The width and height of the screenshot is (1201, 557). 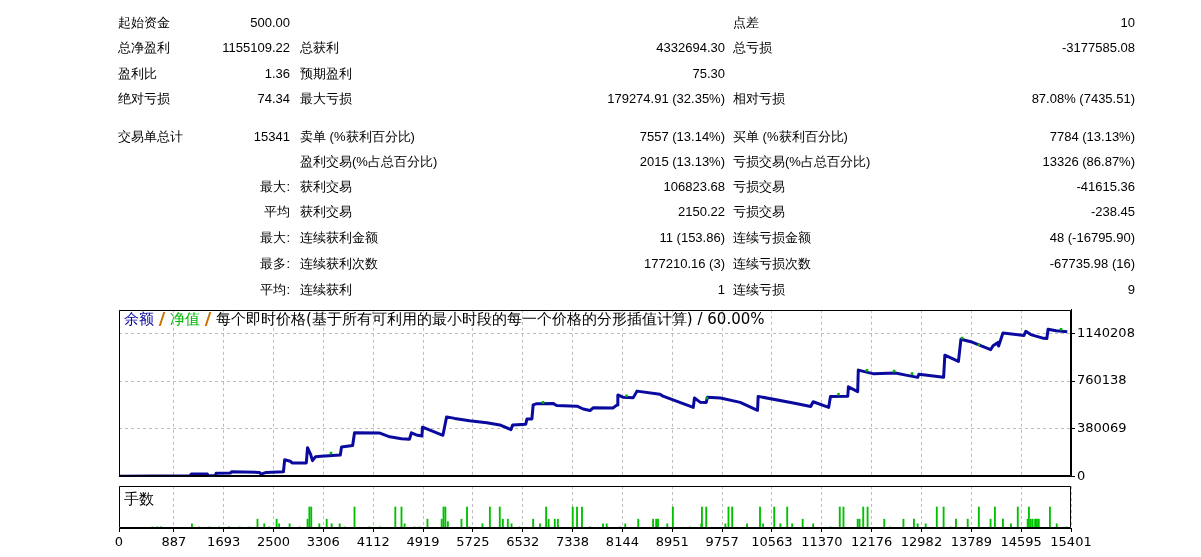 I want to click on x-tick-label: 12176, so click(x=871, y=542).